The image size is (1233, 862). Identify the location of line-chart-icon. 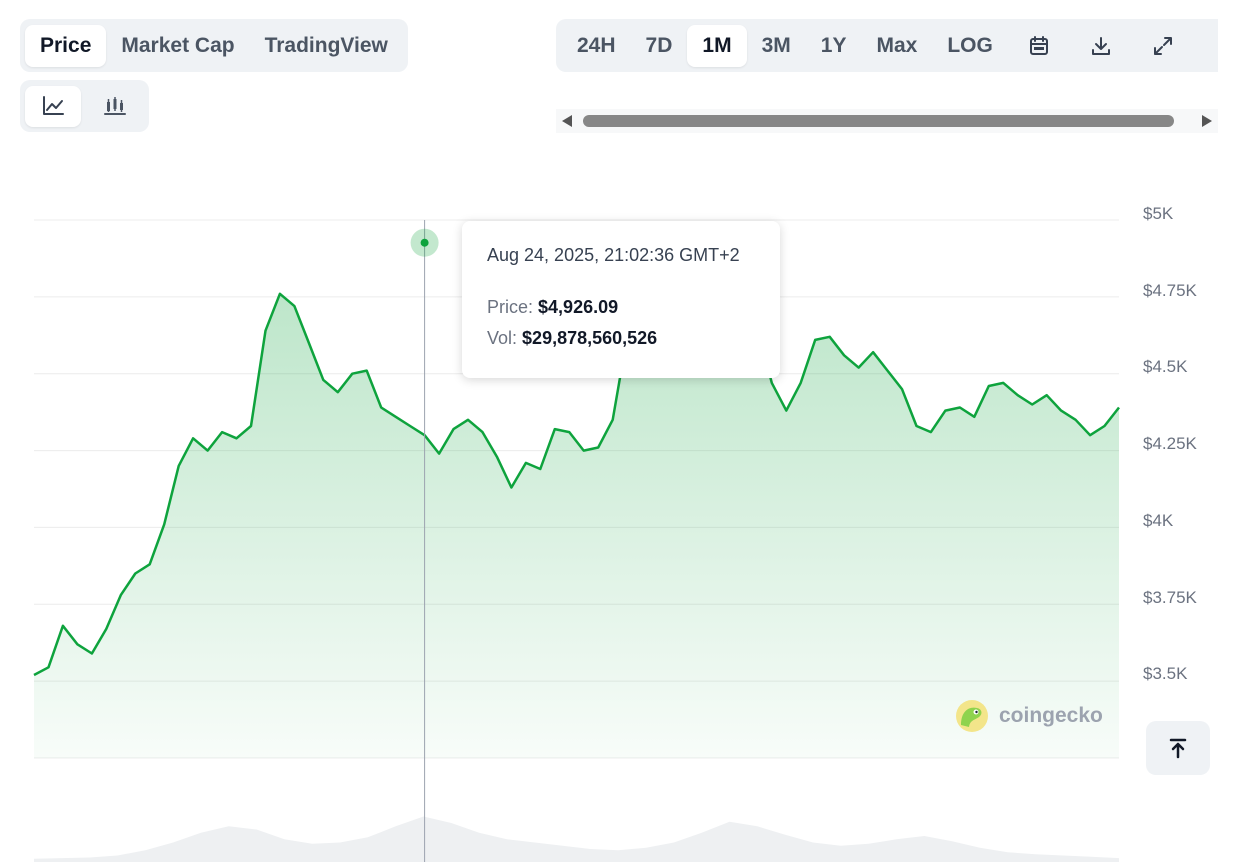
(53, 105).